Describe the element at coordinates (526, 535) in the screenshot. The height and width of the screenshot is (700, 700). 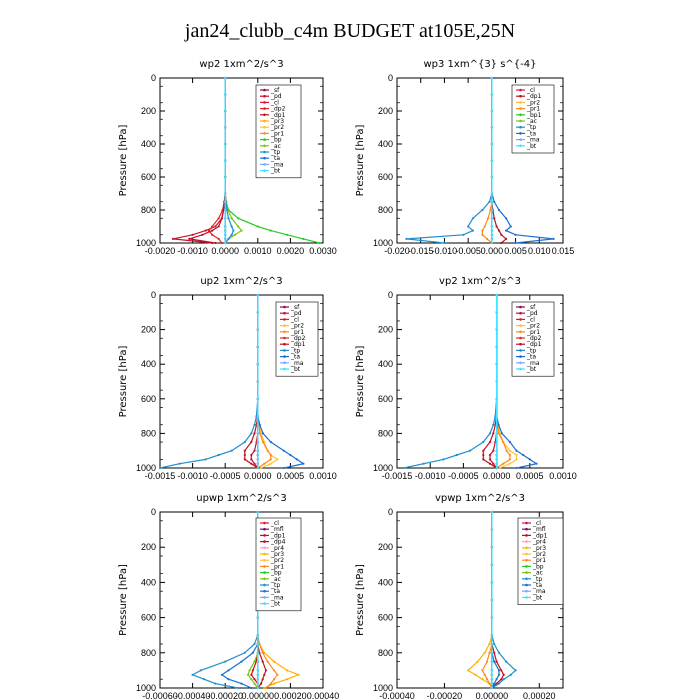
I see `legend-marker-dp1` at that location.